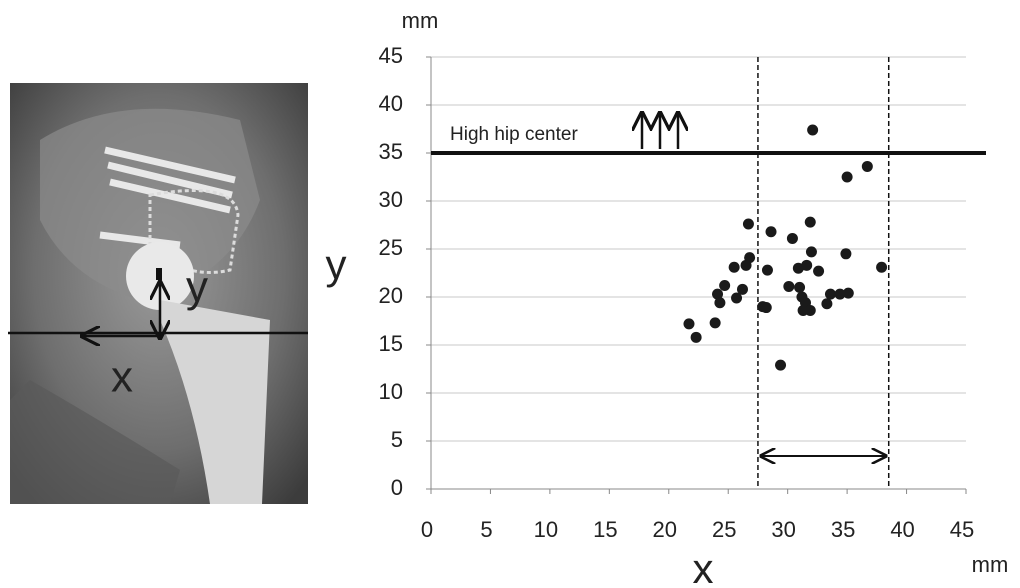 The image size is (1020, 588). I want to click on x-tick-label: 25, so click(724, 529).